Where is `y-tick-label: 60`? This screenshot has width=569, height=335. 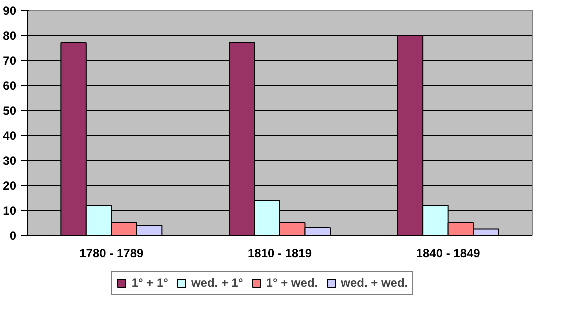
y-tick-label: 60 is located at coordinates (10, 86).